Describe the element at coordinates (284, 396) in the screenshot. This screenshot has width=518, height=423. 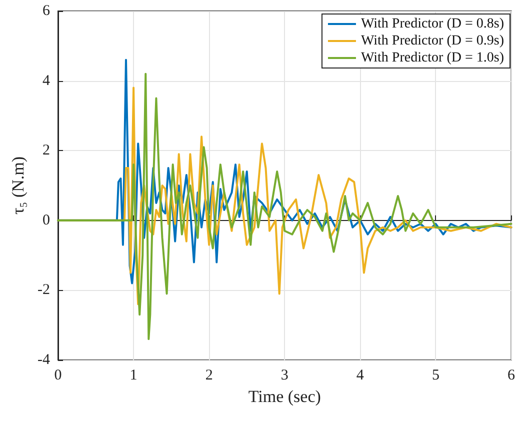
I see `x-axis-title: Time (sec)` at that location.